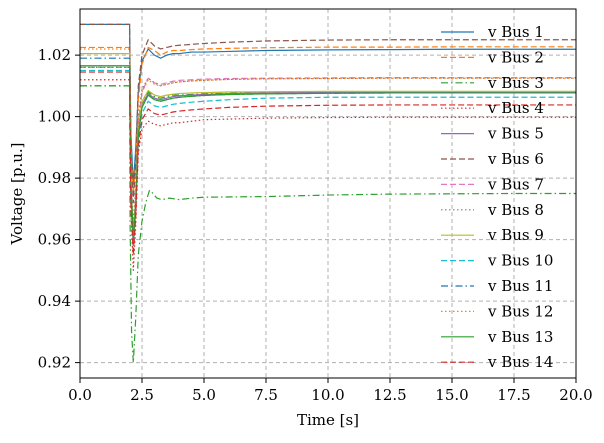  Describe the element at coordinates (54, 240) in the screenshot. I see `y-tick-label: 0.96` at that location.